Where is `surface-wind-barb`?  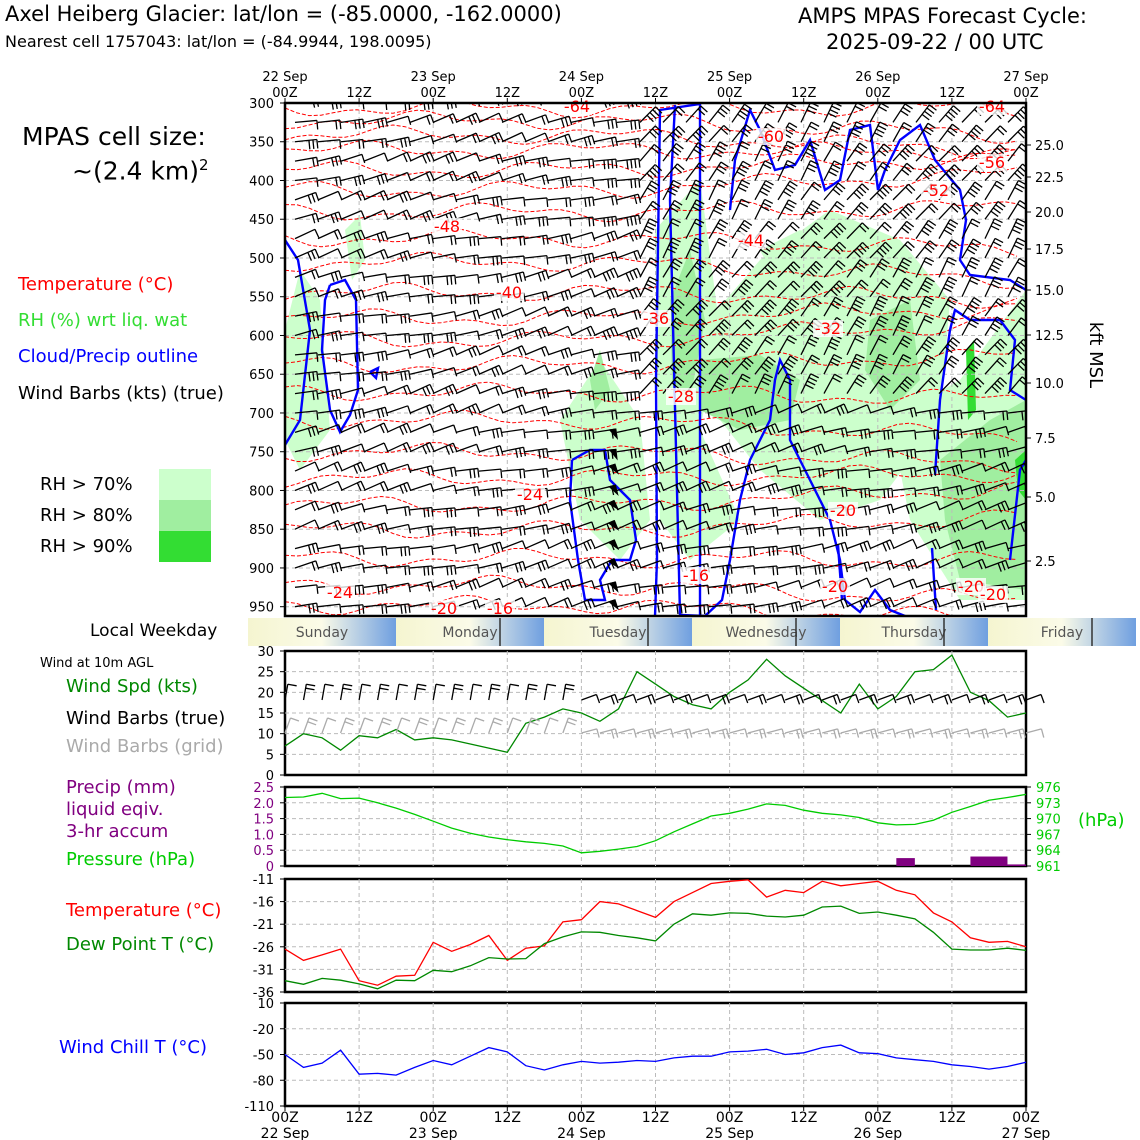 surface-wind-barb is located at coordinates (998, 698).